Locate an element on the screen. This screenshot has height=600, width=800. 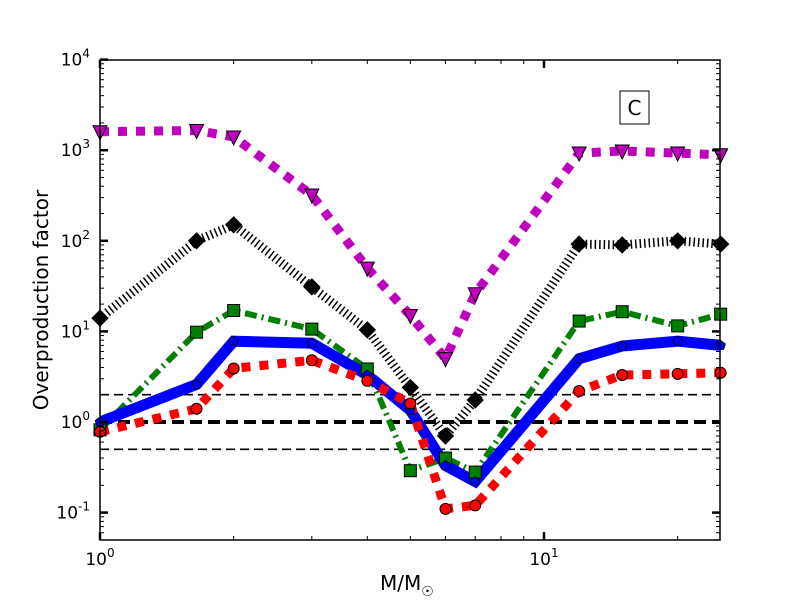
y-axis-title: Overproduction factor is located at coordinates (41, 299).